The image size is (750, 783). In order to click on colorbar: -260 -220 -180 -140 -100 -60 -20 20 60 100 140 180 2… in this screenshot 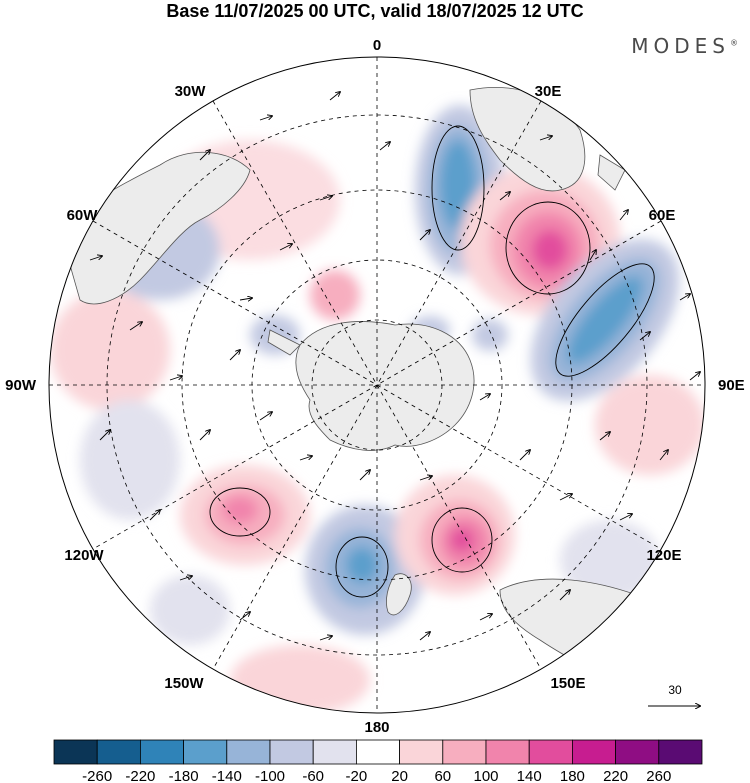, I will do `click(378, 761)`.